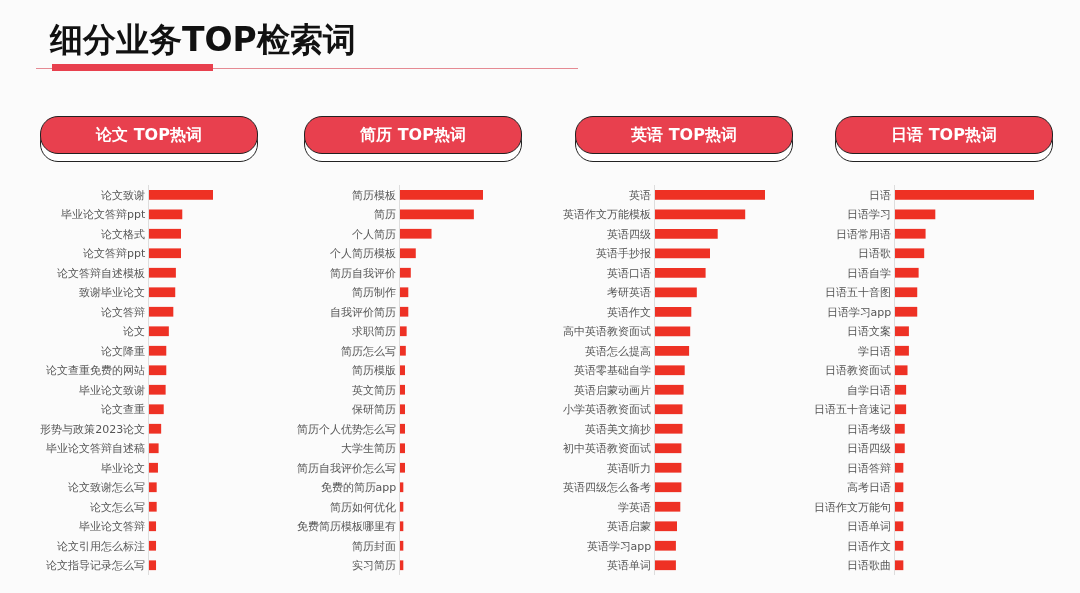  I want to click on y-tick-label: 简历个人优势怎么写, so click(347, 429).